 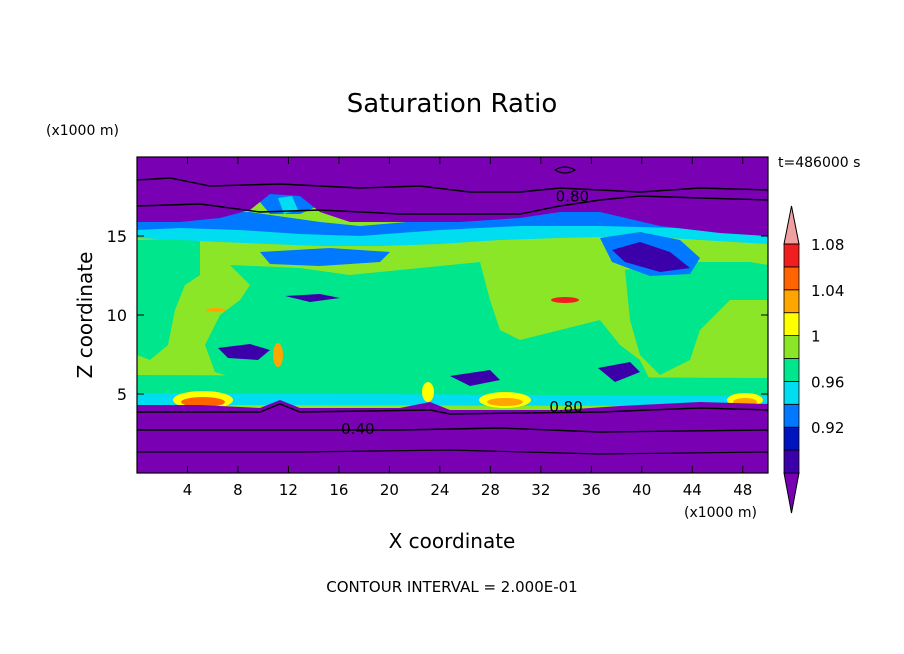 I want to click on contour-labels: 0.80 0.80 0.40, so click(x=465, y=313).